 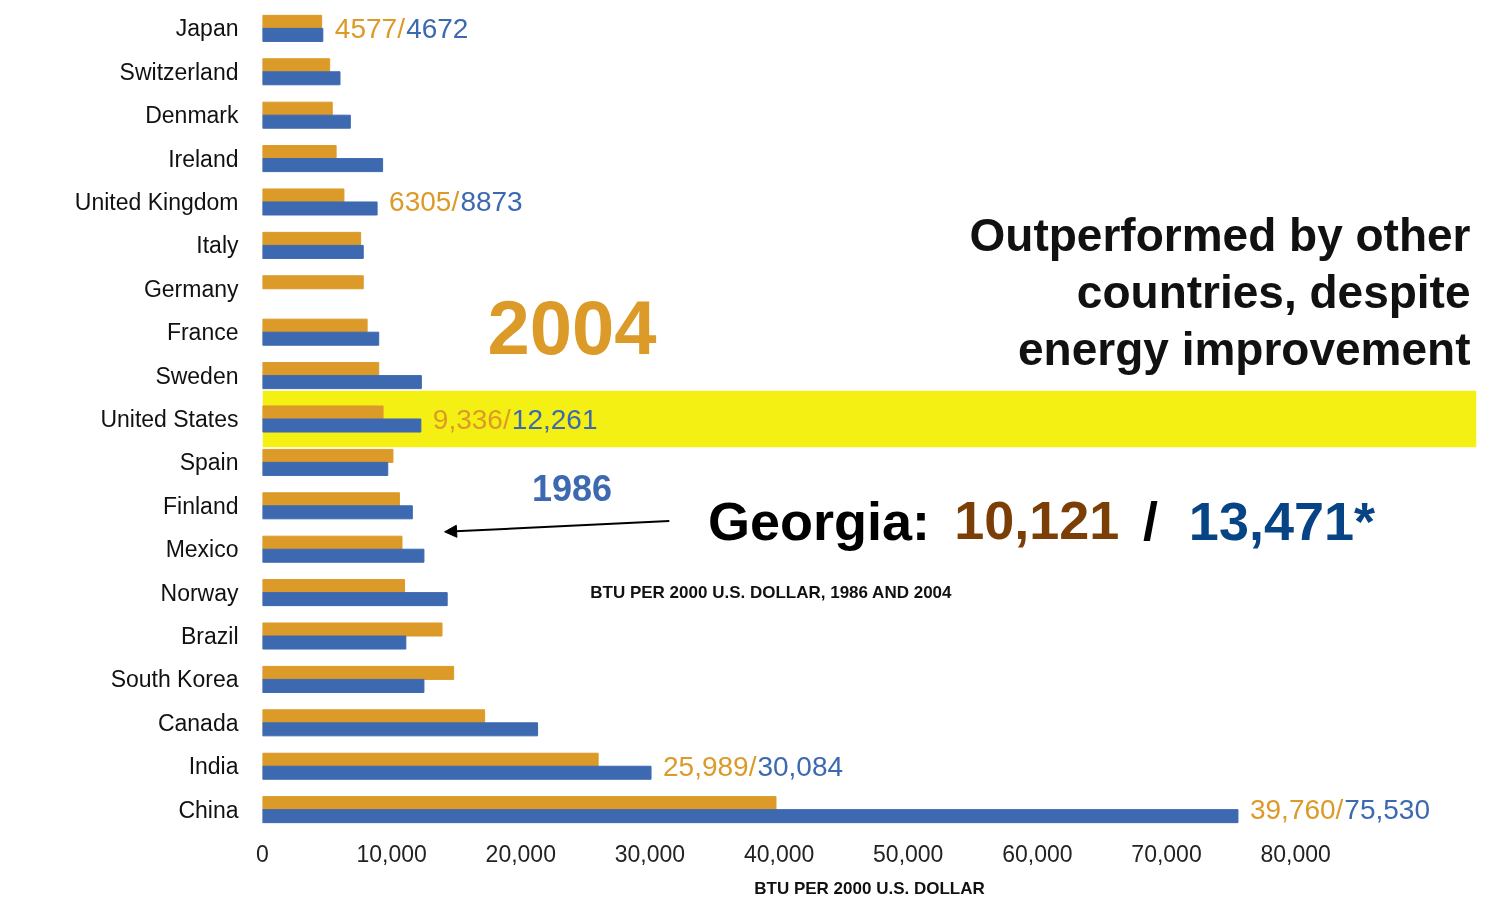 What do you see at coordinates (198, 722) in the screenshot?
I see `y-tick-label: Canada` at bounding box center [198, 722].